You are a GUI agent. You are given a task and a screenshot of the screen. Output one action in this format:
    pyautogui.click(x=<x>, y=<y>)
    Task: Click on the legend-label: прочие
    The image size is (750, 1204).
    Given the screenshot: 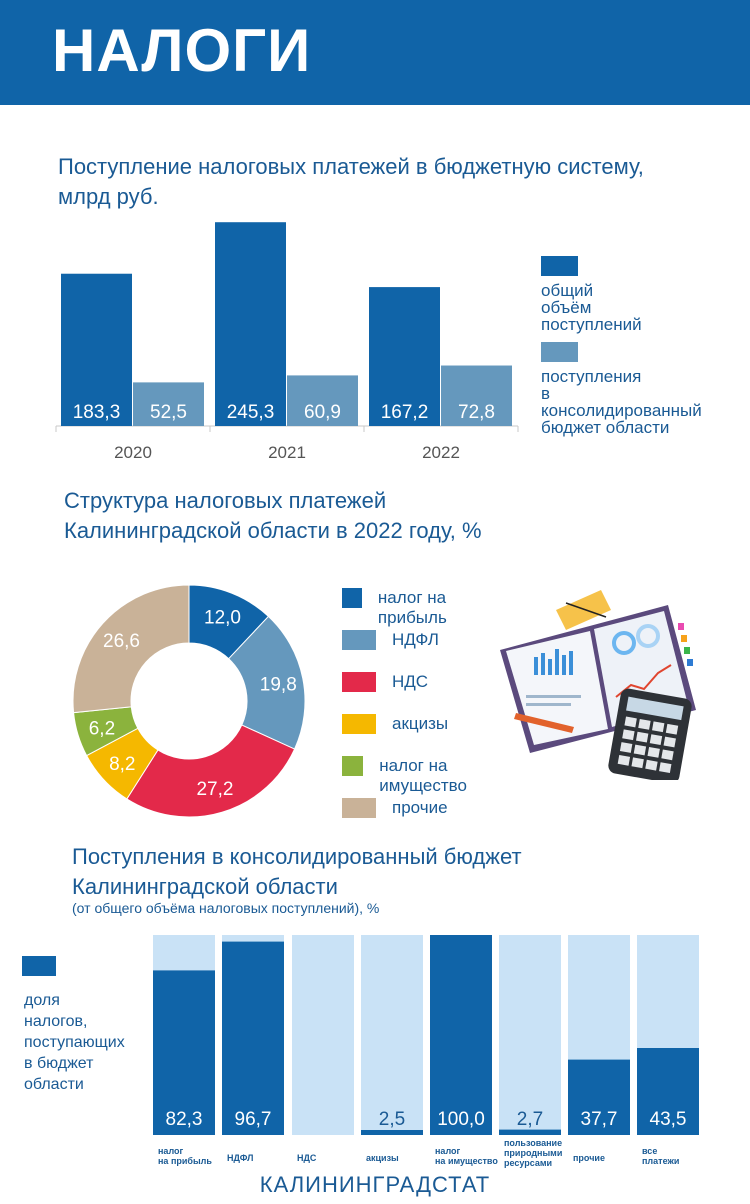 What is the action you would take?
    pyautogui.click(x=420, y=807)
    